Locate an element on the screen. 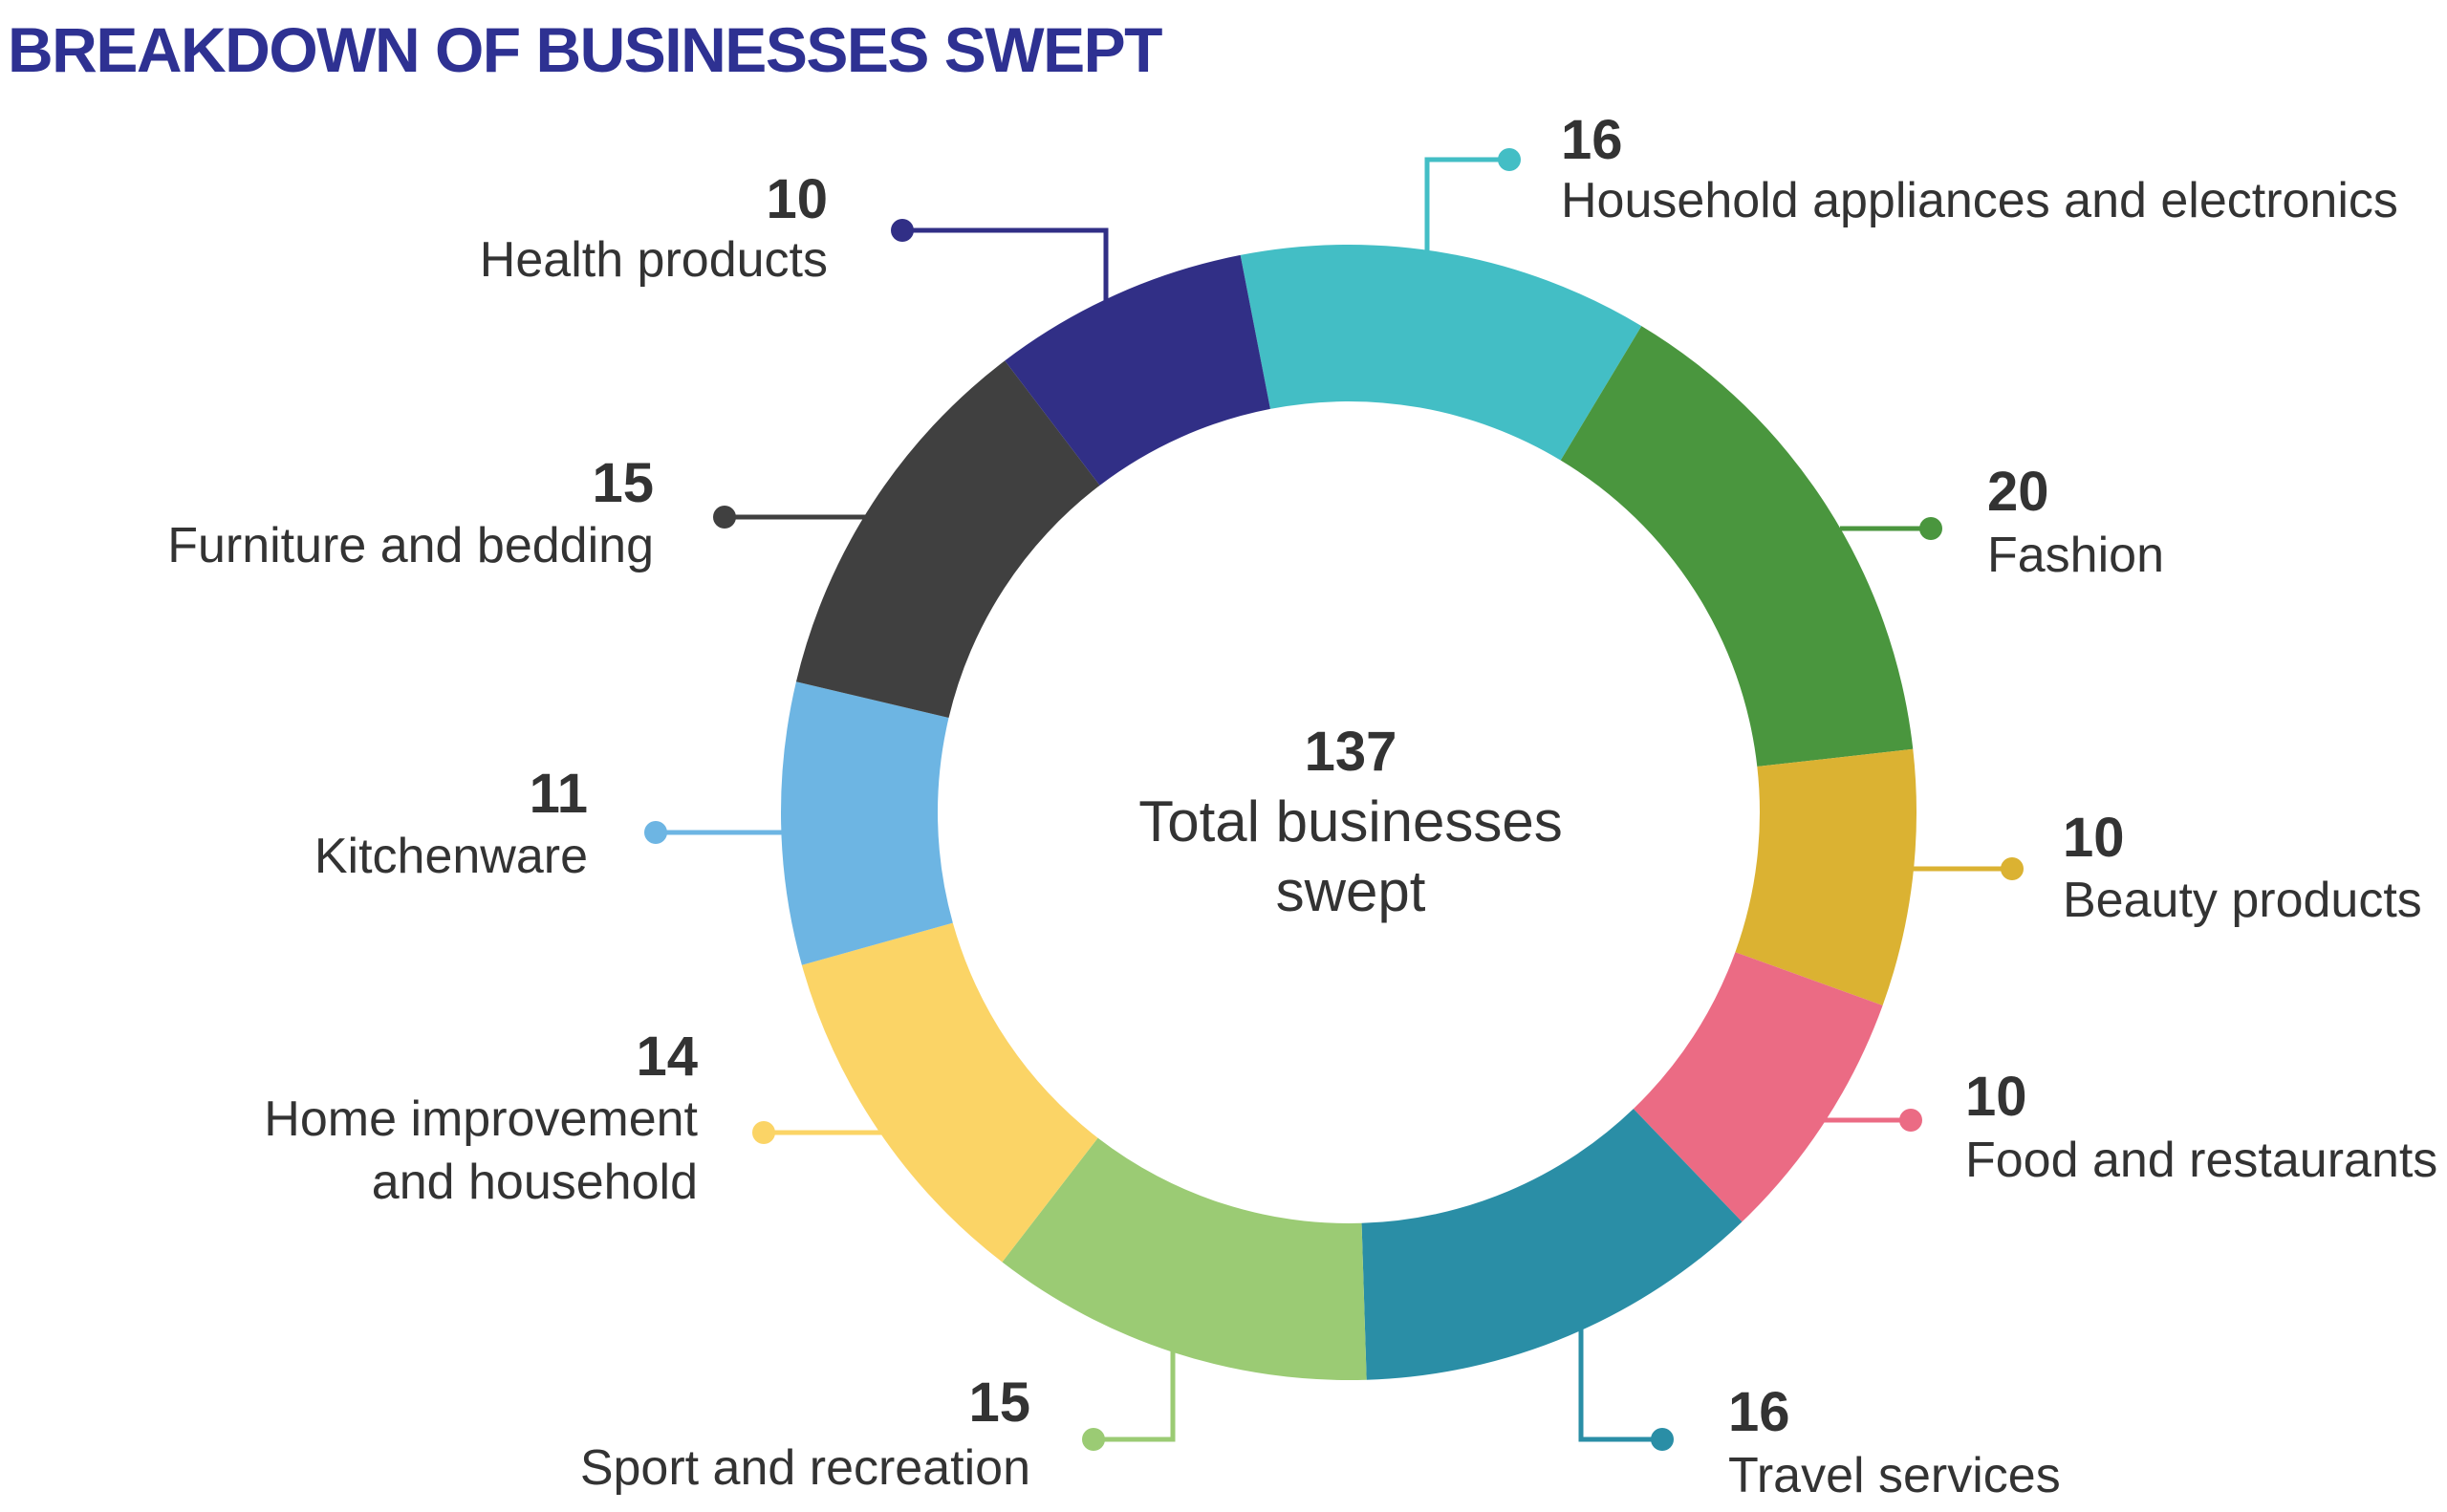 This screenshot has width=2447, height=1512. donut-slice-kitchenware is located at coordinates (867, 823).